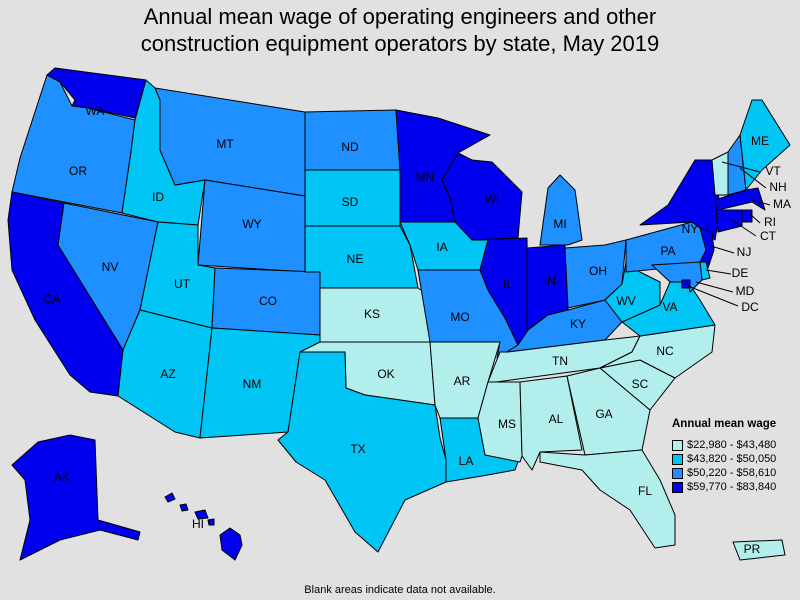 This screenshot has width=800, height=600. I want to click on state-label-vt: VT, so click(773, 171).